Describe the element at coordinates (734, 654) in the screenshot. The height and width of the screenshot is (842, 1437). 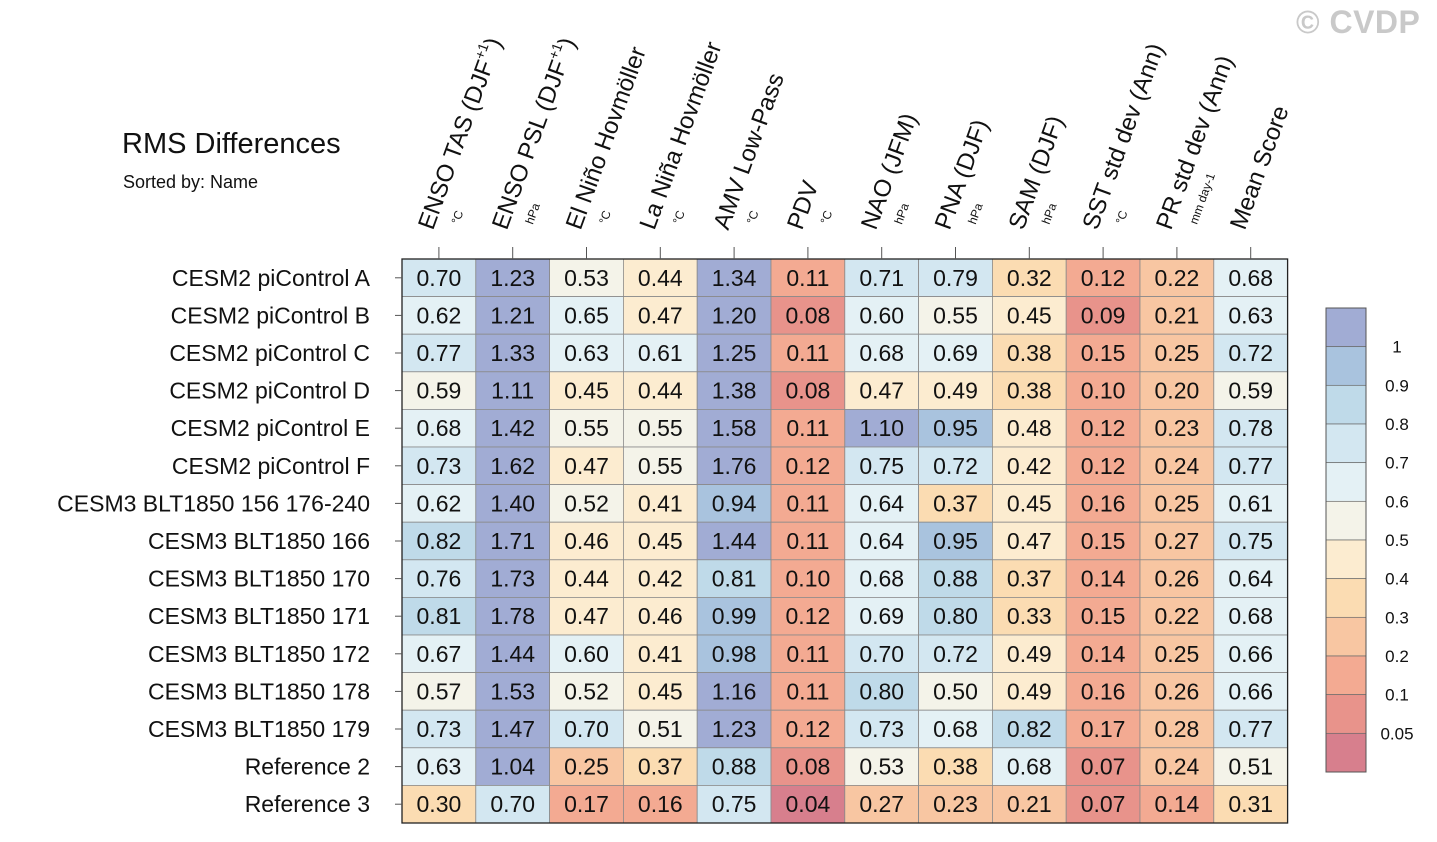
I see `cell-value: 0.98` at that location.